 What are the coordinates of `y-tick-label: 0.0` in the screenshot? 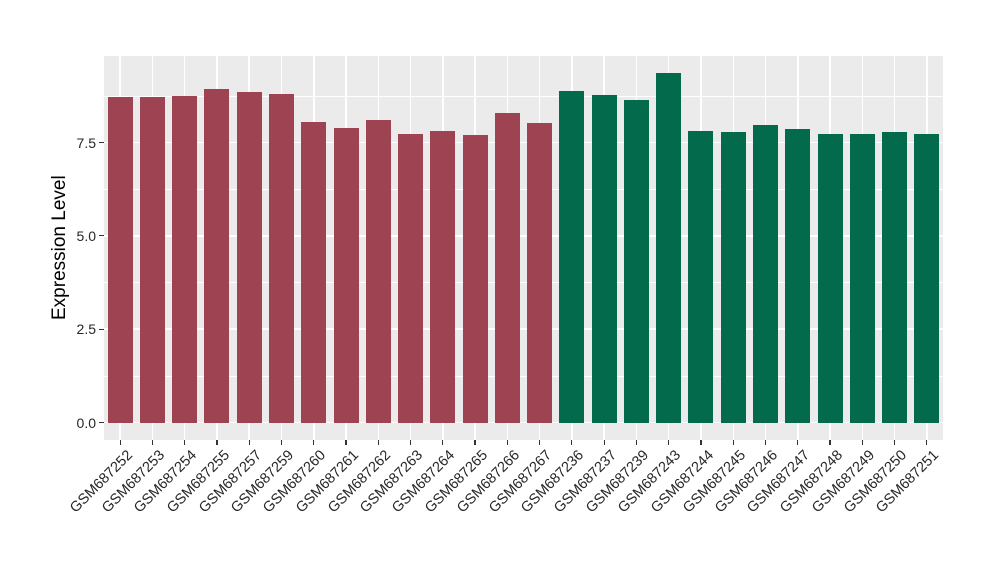 It's located at (86, 422).